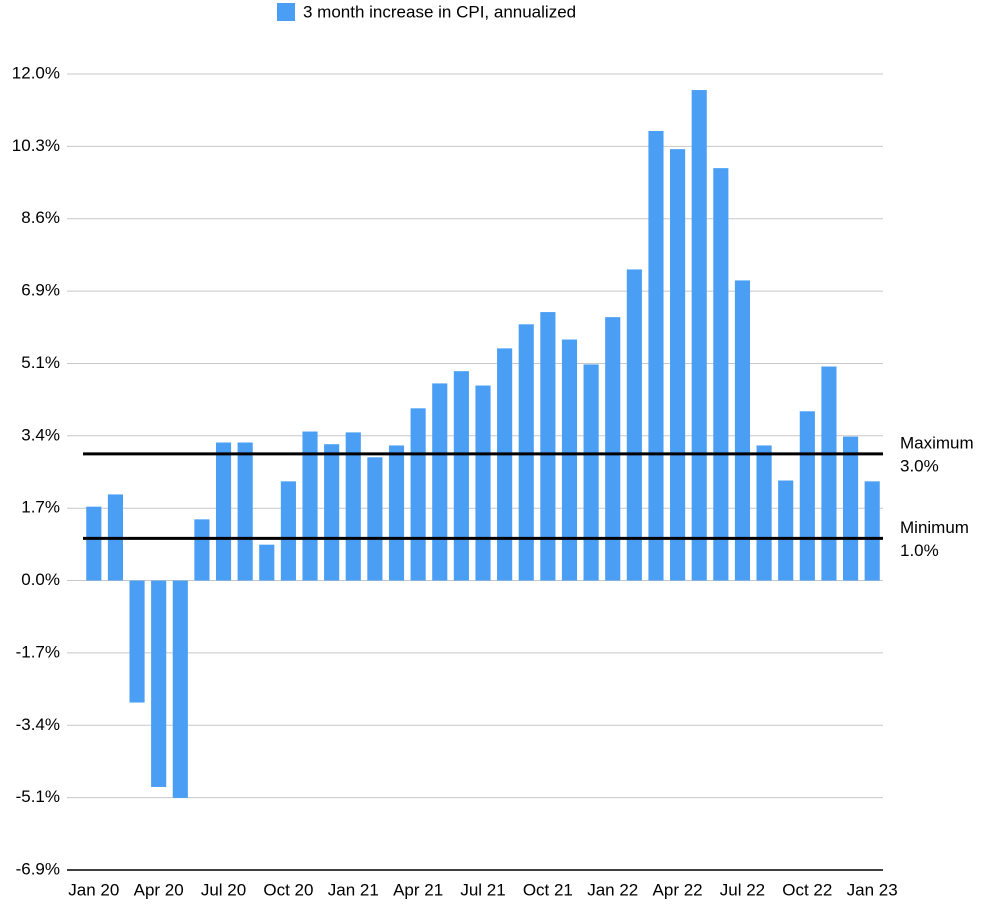 The image size is (990, 904). Describe the element at coordinates (223, 889) in the screenshot. I see `x-tick-label: Jul 20` at that location.